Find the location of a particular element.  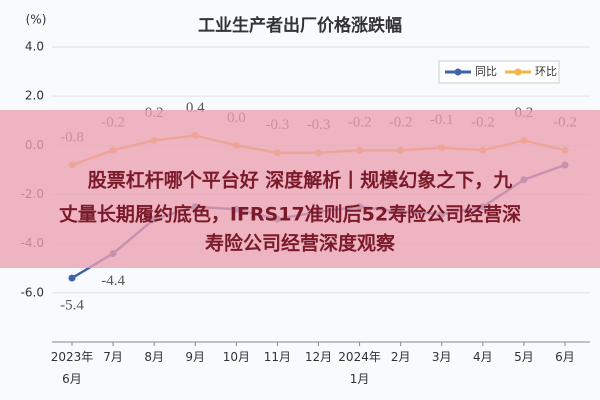

overlay-text: 股票杠杆哪个平台好 深度解析丨规模幻象之下，九 is located at coordinates (300, 180).